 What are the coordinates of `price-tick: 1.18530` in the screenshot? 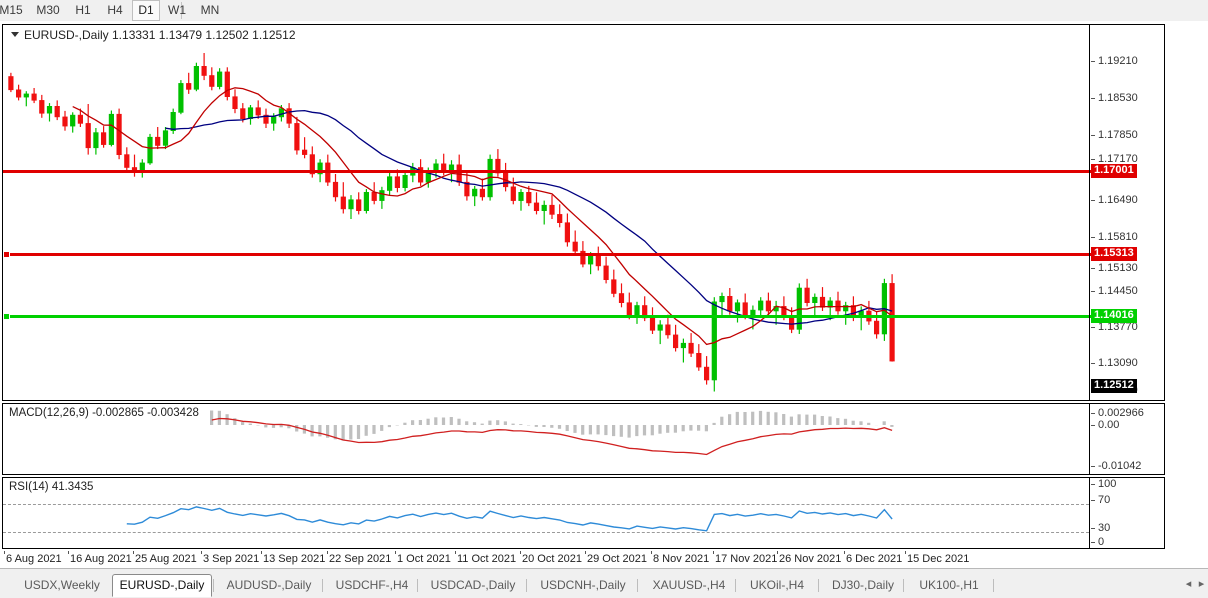 It's located at (1118, 98).